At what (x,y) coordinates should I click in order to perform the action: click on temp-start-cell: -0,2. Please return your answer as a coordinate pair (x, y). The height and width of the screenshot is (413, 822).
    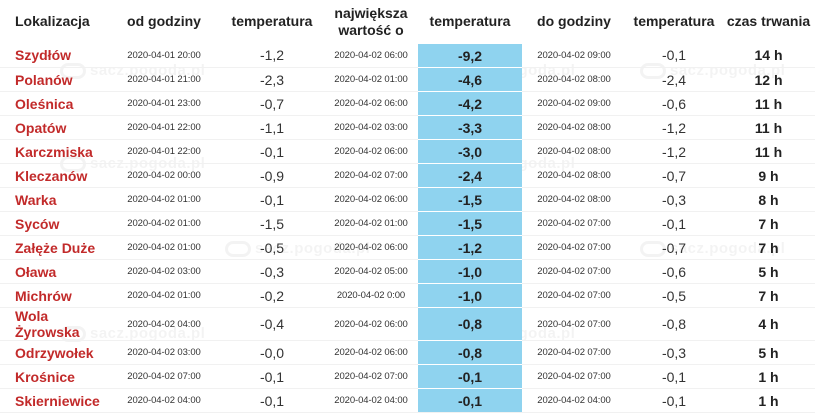
    Looking at the image, I should click on (272, 295).